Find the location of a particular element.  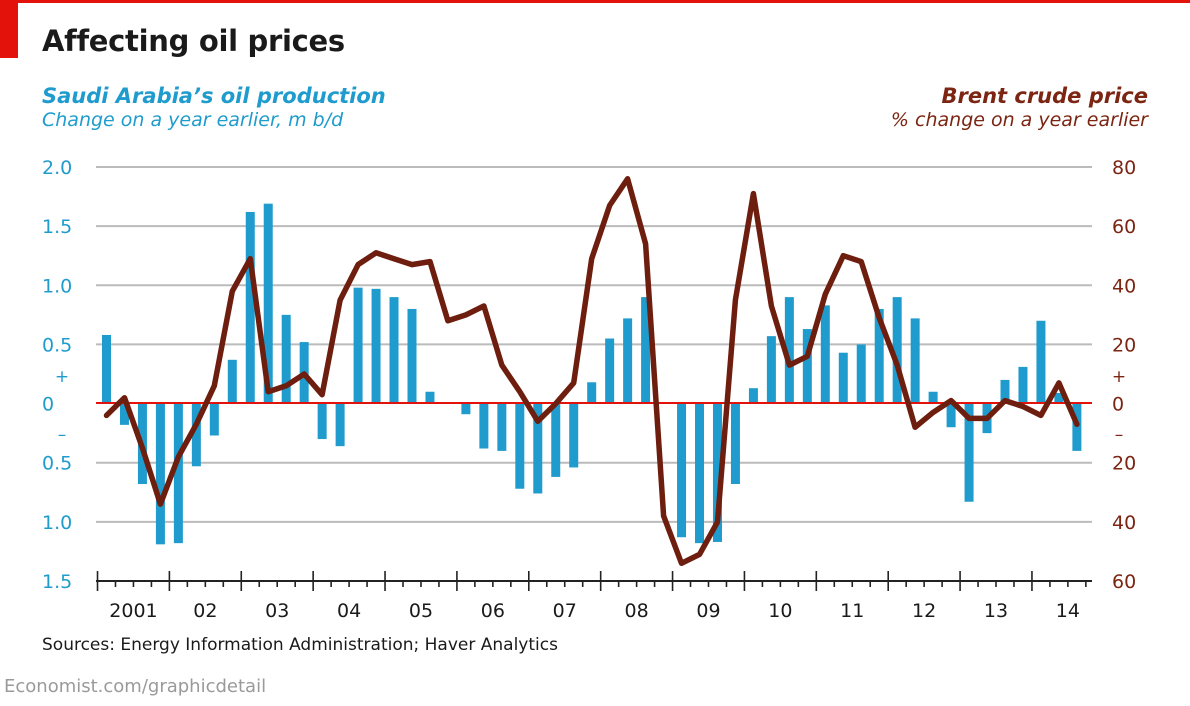

left-plus-sign: + is located at coordinates (62, 377).